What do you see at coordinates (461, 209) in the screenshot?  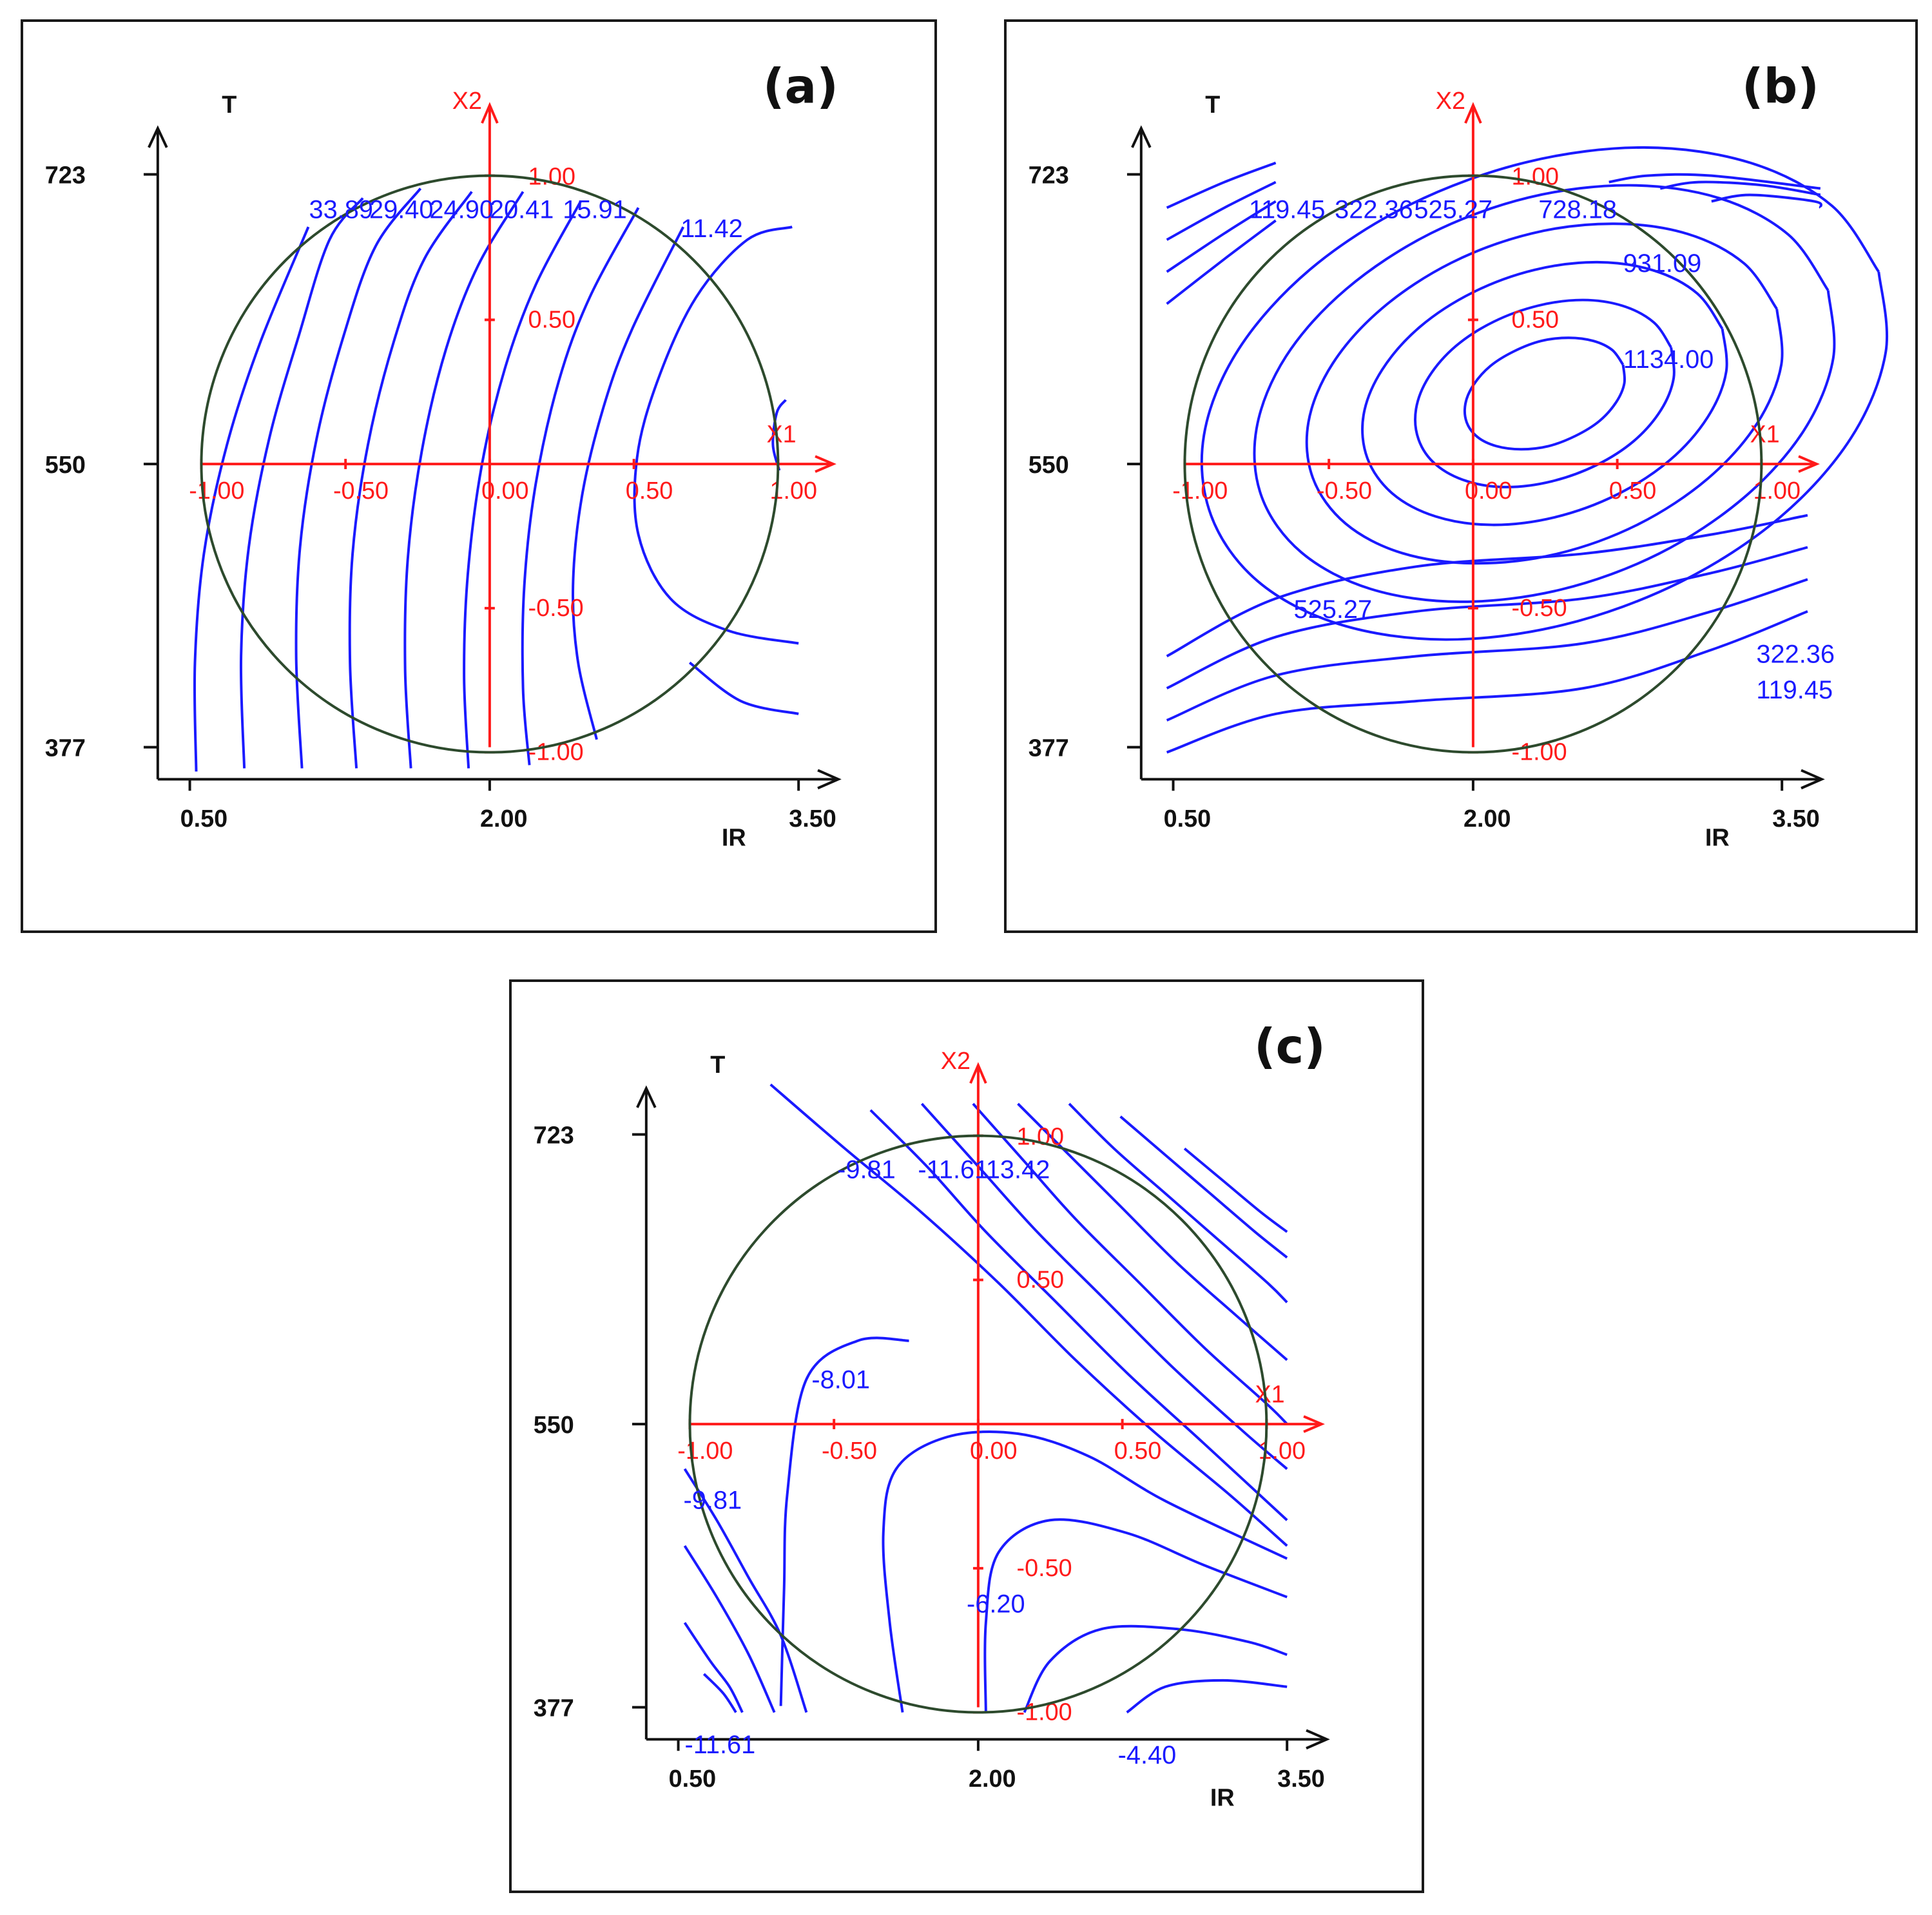 I see `contour-label: 24.90` at bounding box center [461, 209].